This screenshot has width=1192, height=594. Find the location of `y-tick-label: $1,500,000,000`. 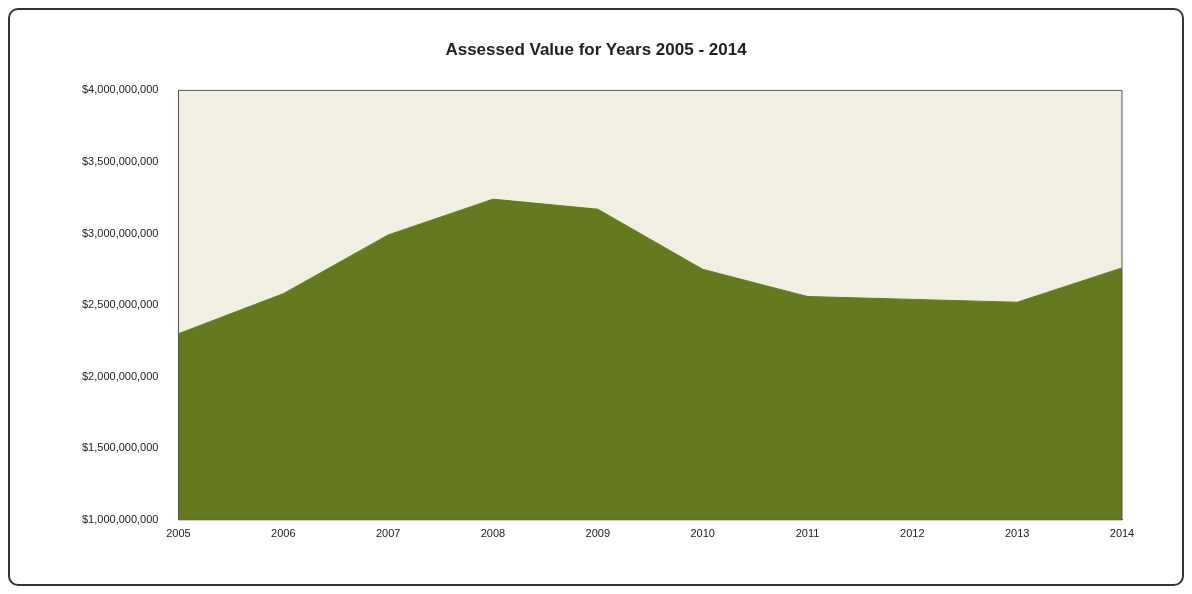

y-tick-label: $1,500,000,000 is located at coordinates (120, 447).